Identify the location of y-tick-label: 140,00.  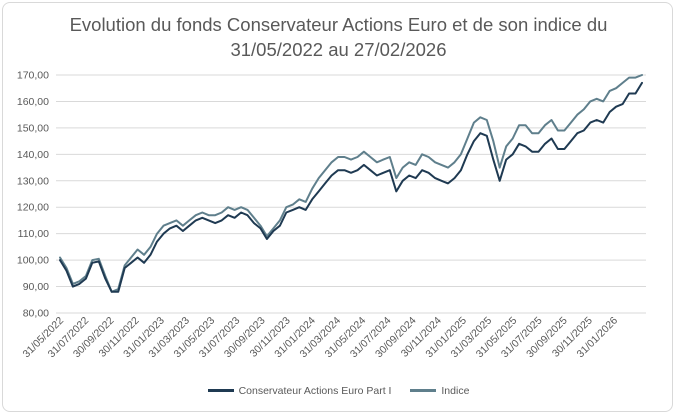
(33, 155).